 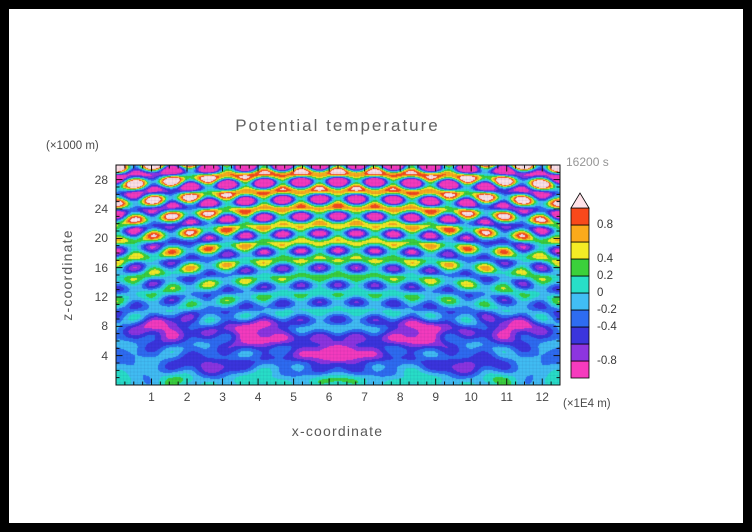 What do you see at coordinates (104, 326) in the screenshot?
I see `y-tick-label: 8` at bounding box center [104, 326].